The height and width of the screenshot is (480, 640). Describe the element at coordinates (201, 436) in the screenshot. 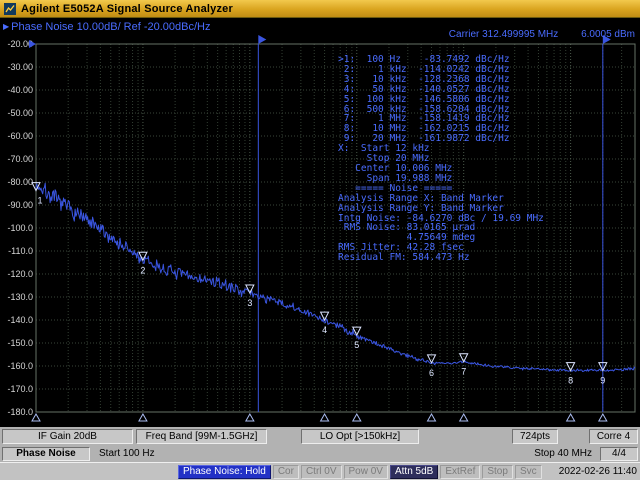

I see `freq-band-status: Freq Band [99M-1.5GHz]` at that location.